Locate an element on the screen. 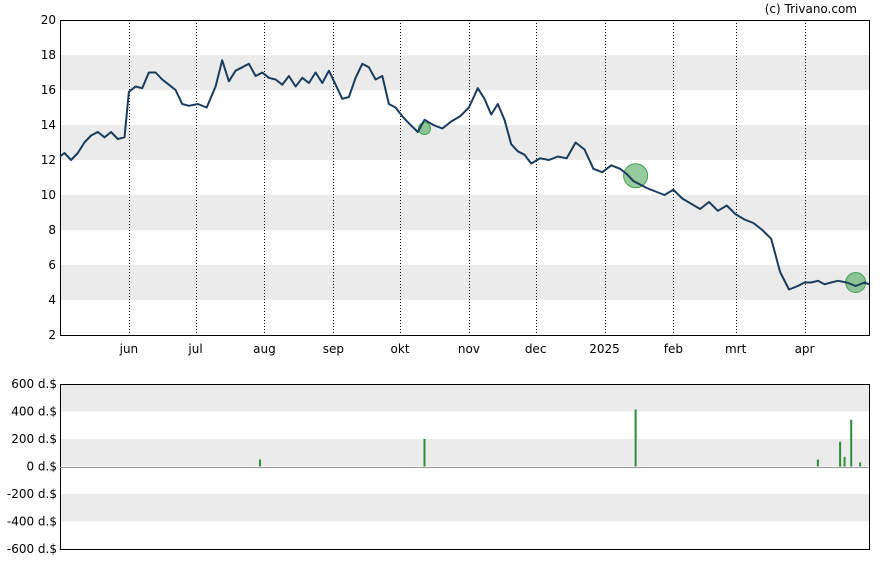  price-x-tick-label: okt is located at coordinates (400, 349).